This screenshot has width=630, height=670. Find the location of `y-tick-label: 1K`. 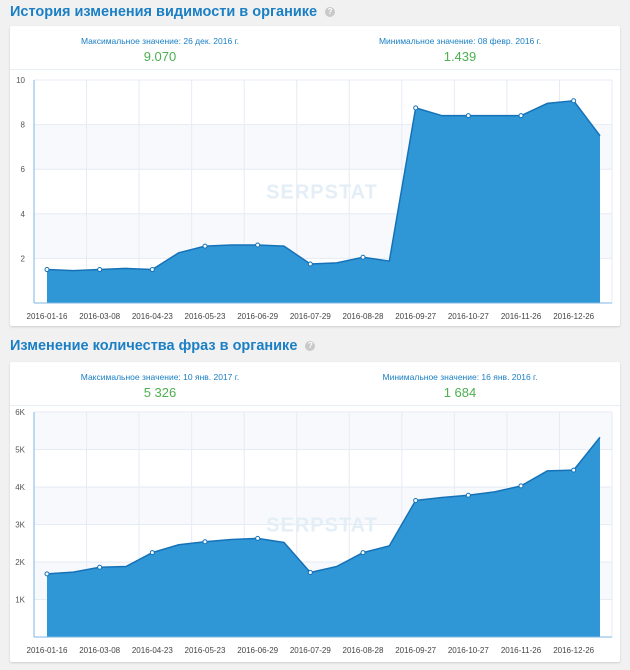

y-tick-label: 1K is located at coordinates (20, 600).